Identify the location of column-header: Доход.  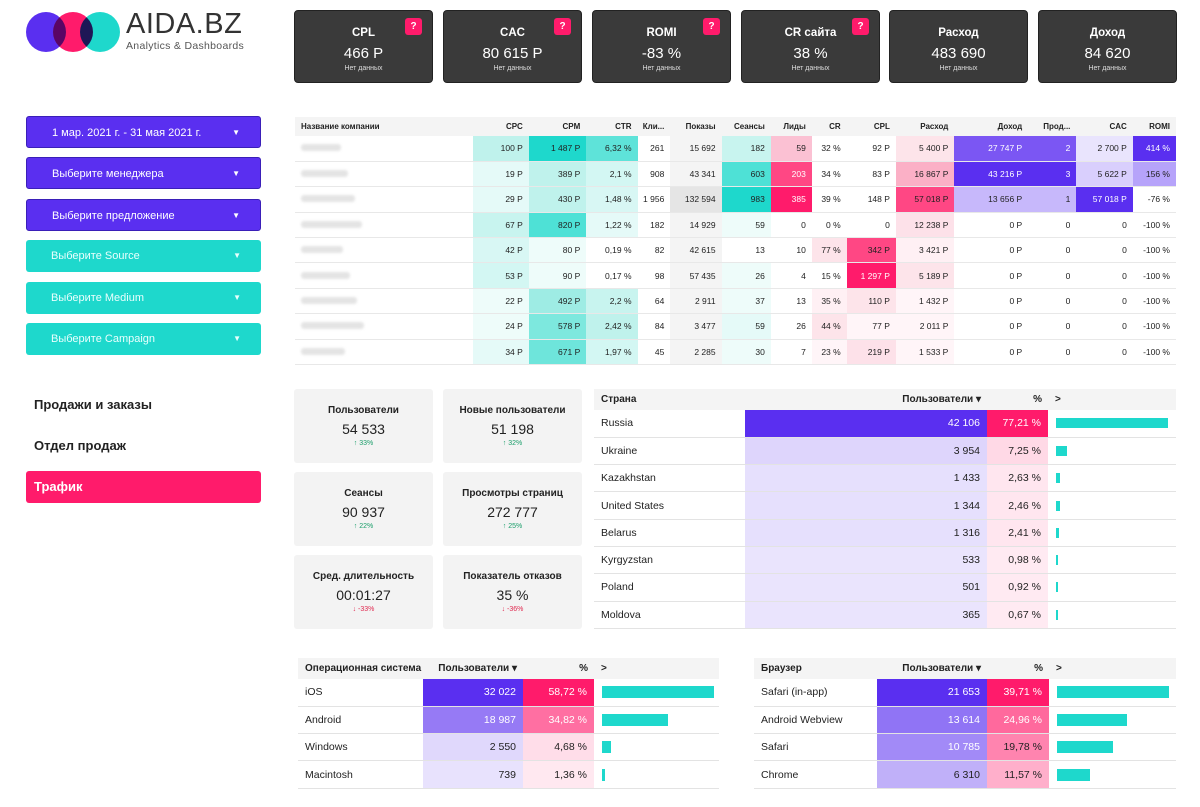
(991, 126).